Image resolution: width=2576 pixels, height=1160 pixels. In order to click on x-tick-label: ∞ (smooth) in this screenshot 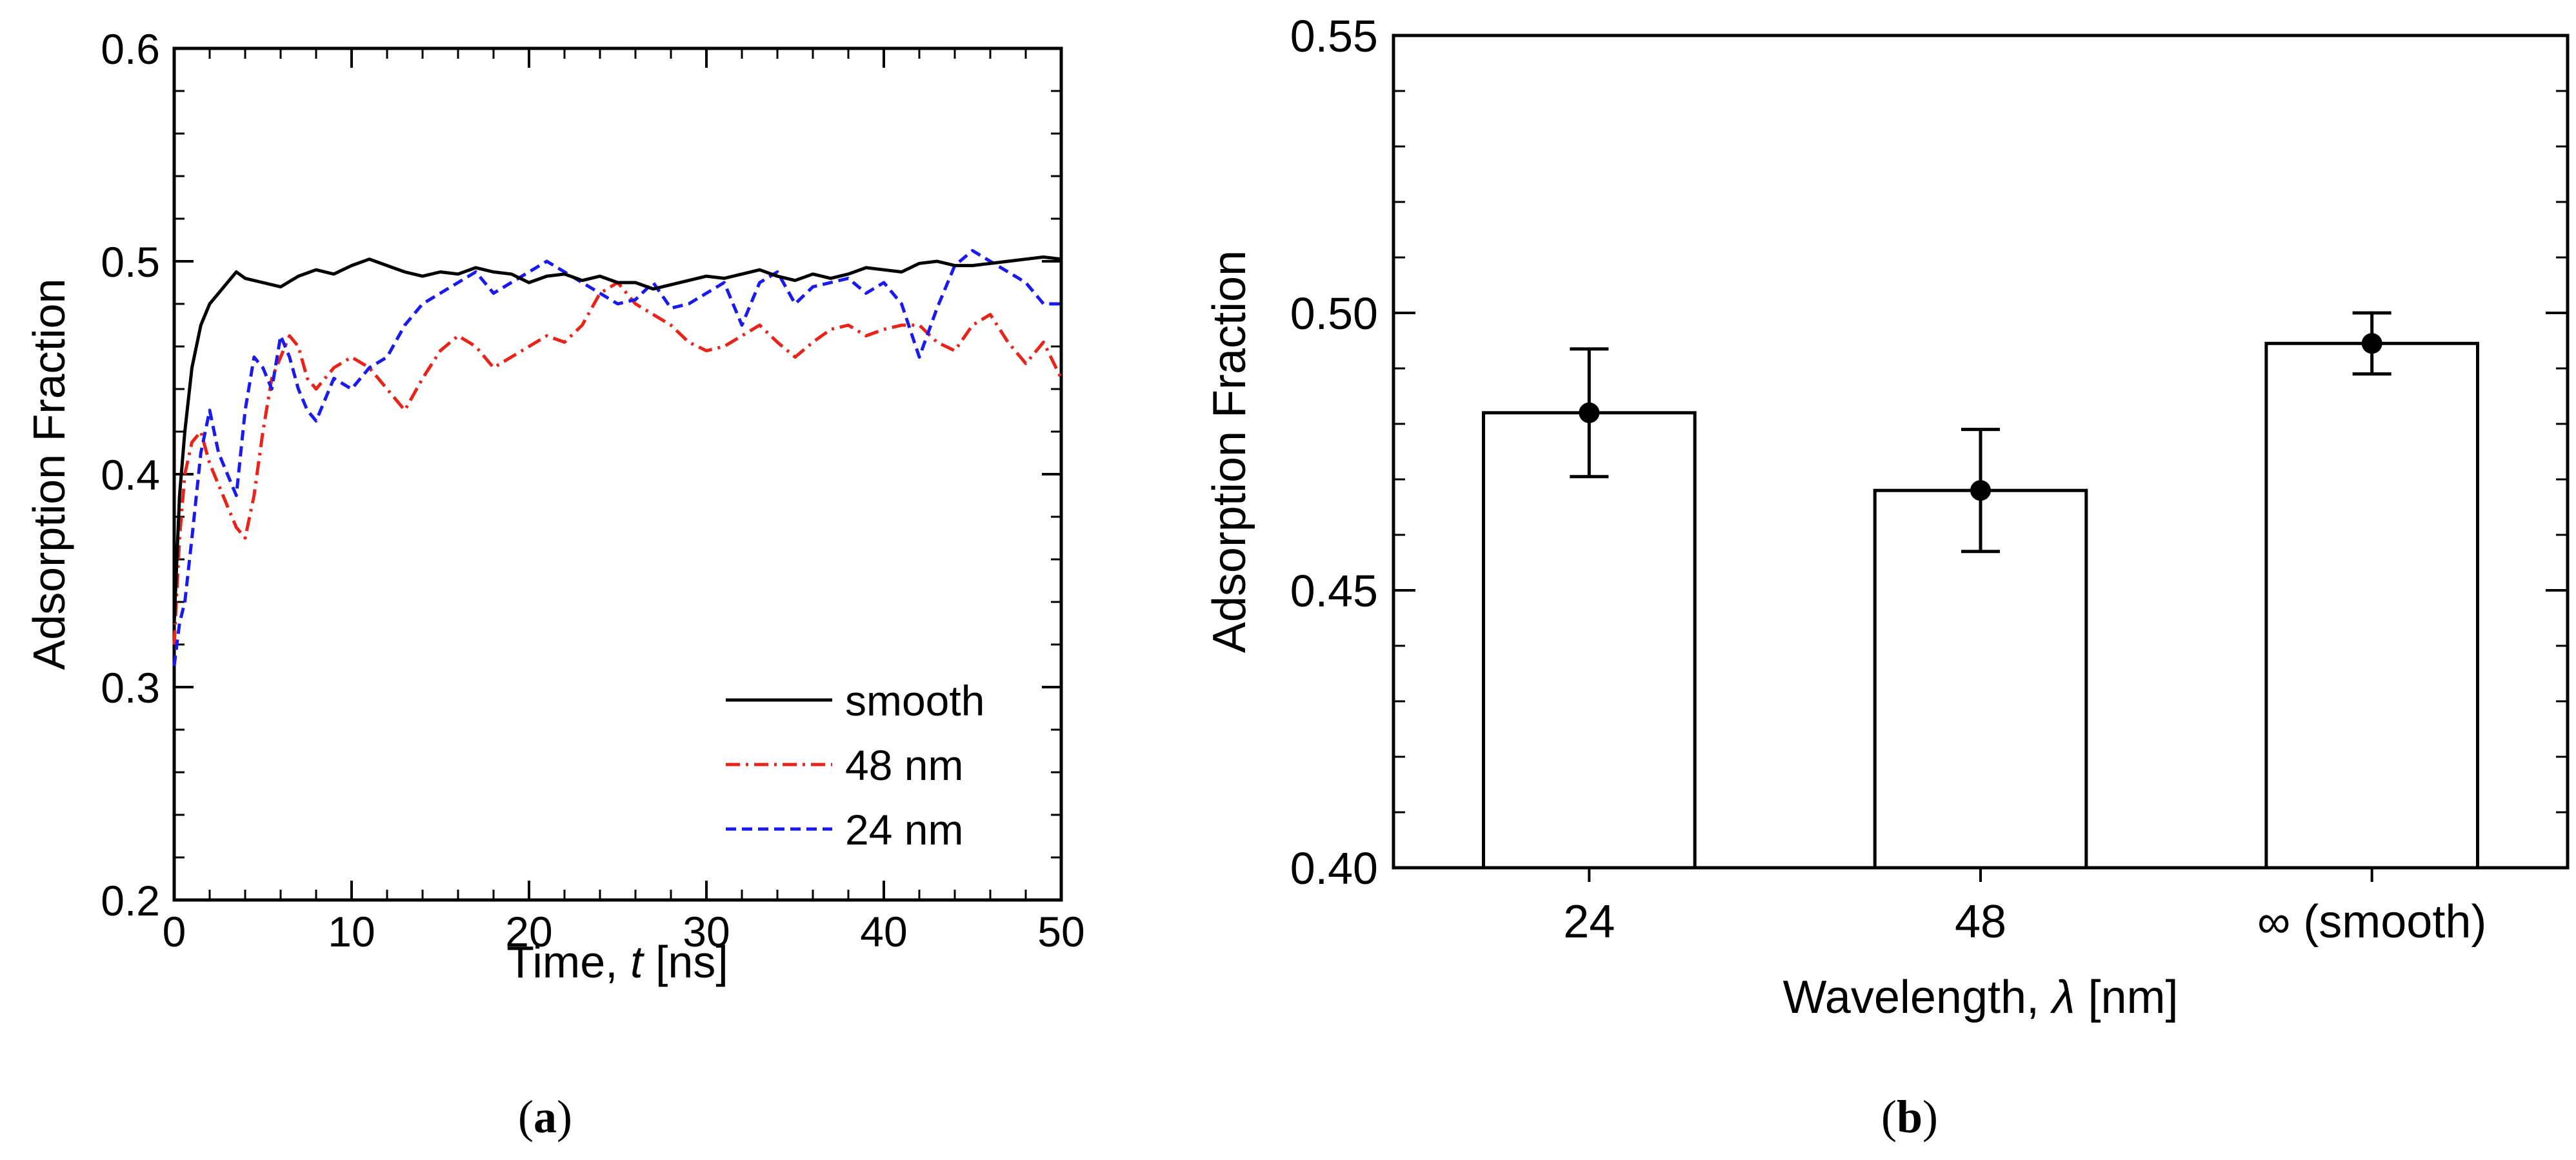, I will do `click(2371, 922)`.